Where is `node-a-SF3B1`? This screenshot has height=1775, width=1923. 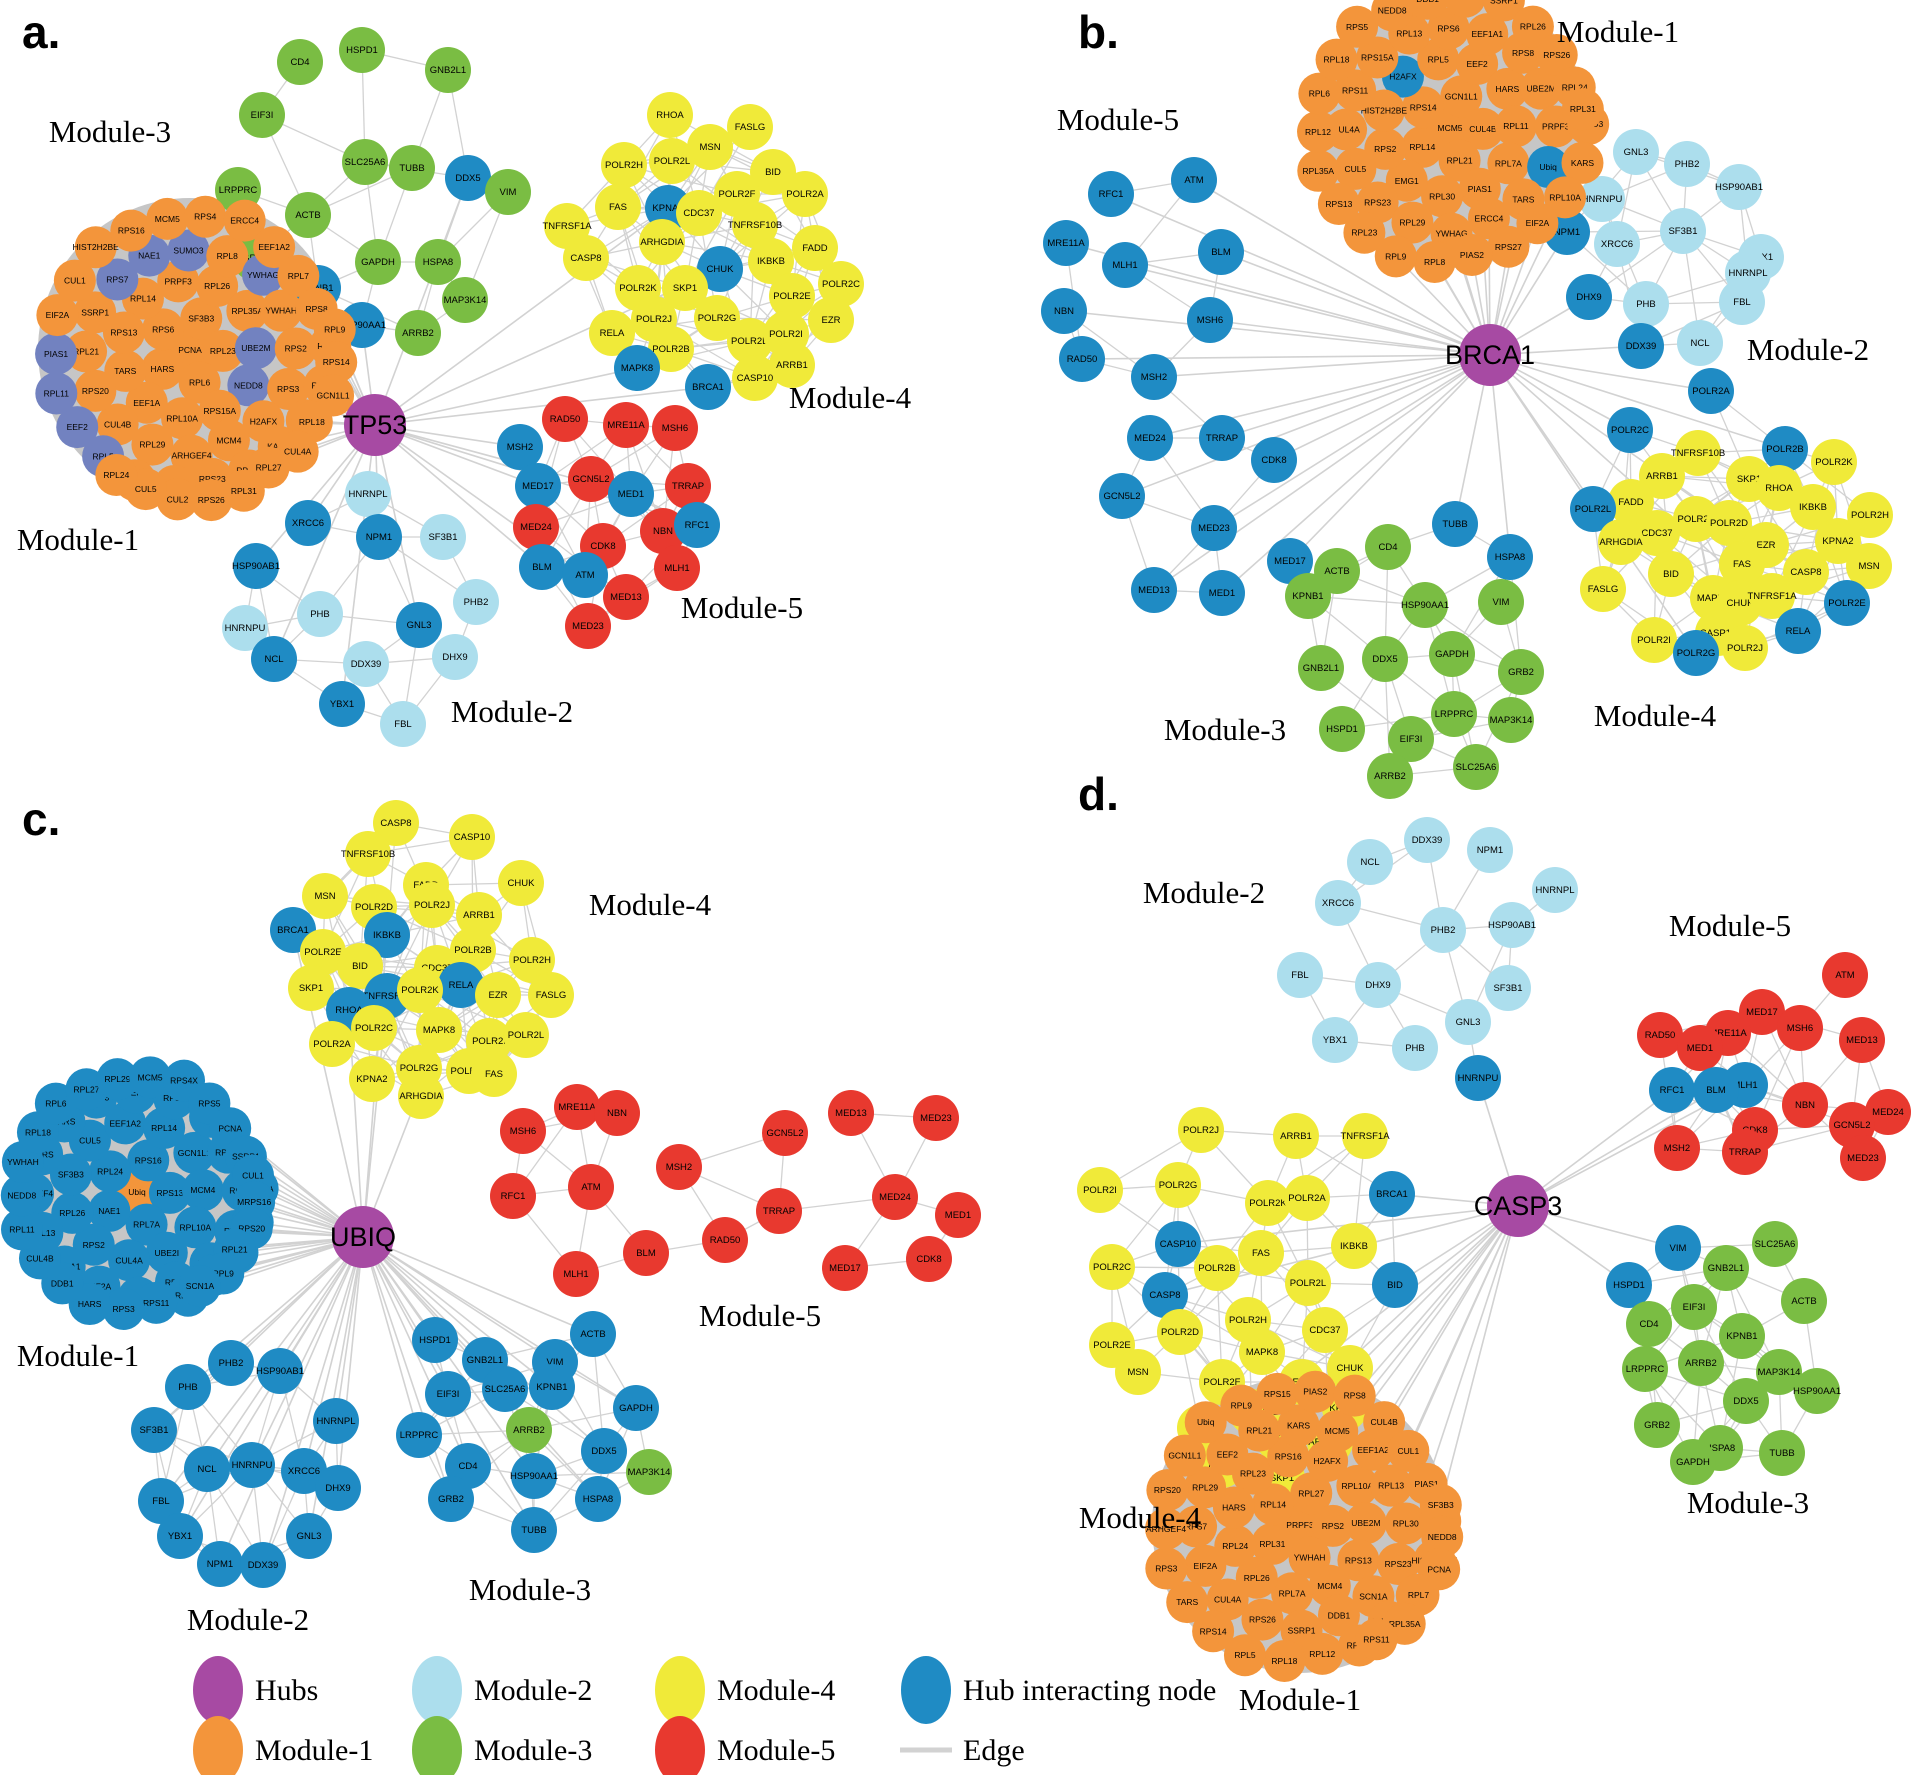
node-a-SF3B1 is located at coordinates (443, 537).